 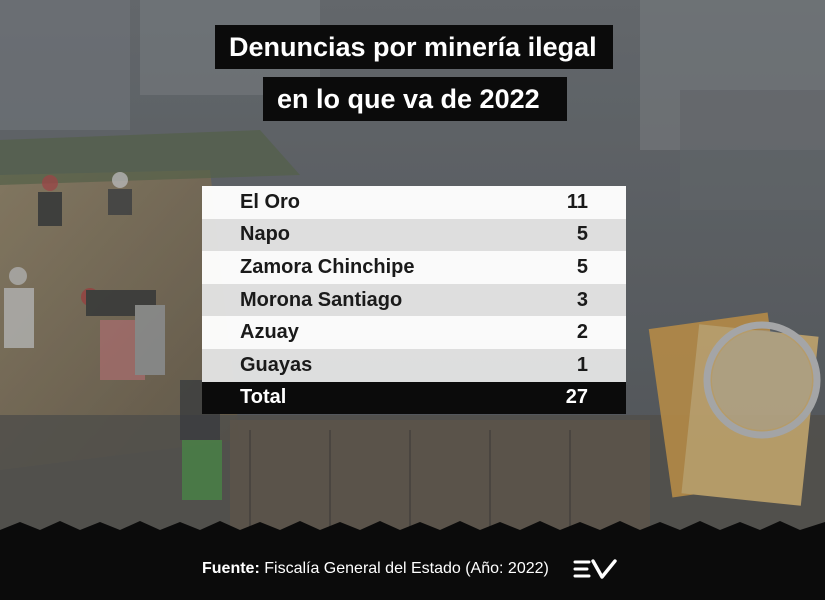 I want to click on province-label: Morona Santiago, so click(x=321, y=299).